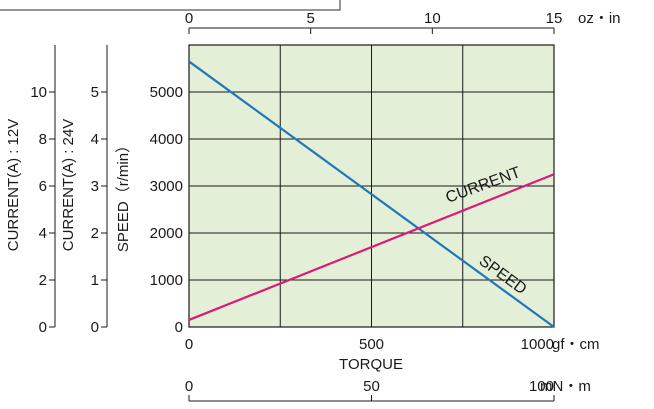 The width and height of the screenshot is (654, 409). I want to click on lower-axis: 0 50 100, so click(369, 389).